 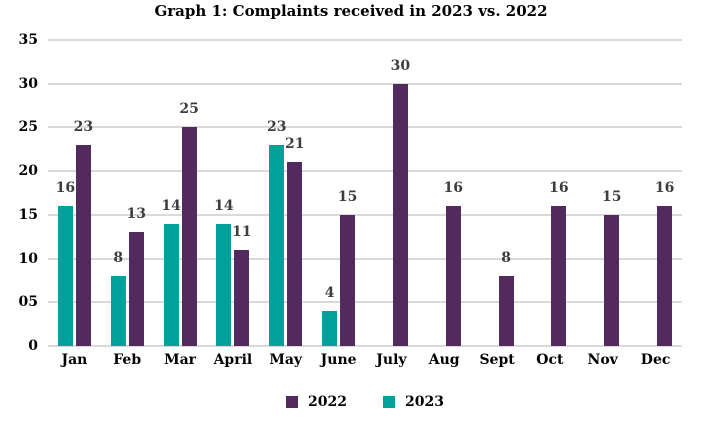 What do you see at coordinates (348, 280) in the screenshot?
I see `bar-2022-June` at bounding box center [348, 280].